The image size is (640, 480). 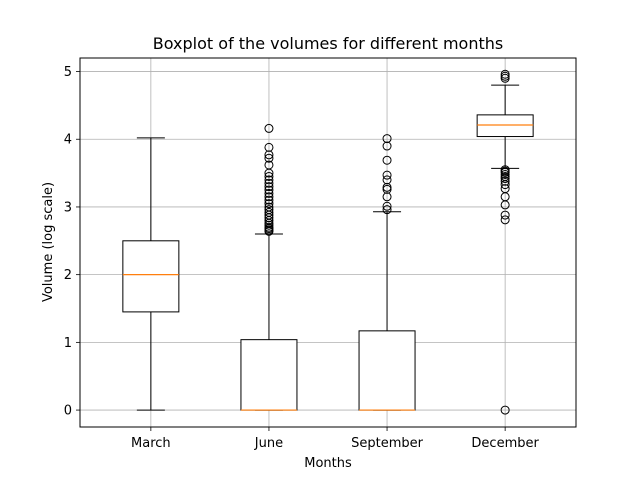 What do you see at coordinates (328, 463) in the screenshot?
I see `x-axis-label: Months` at bounding box center [328, 463].